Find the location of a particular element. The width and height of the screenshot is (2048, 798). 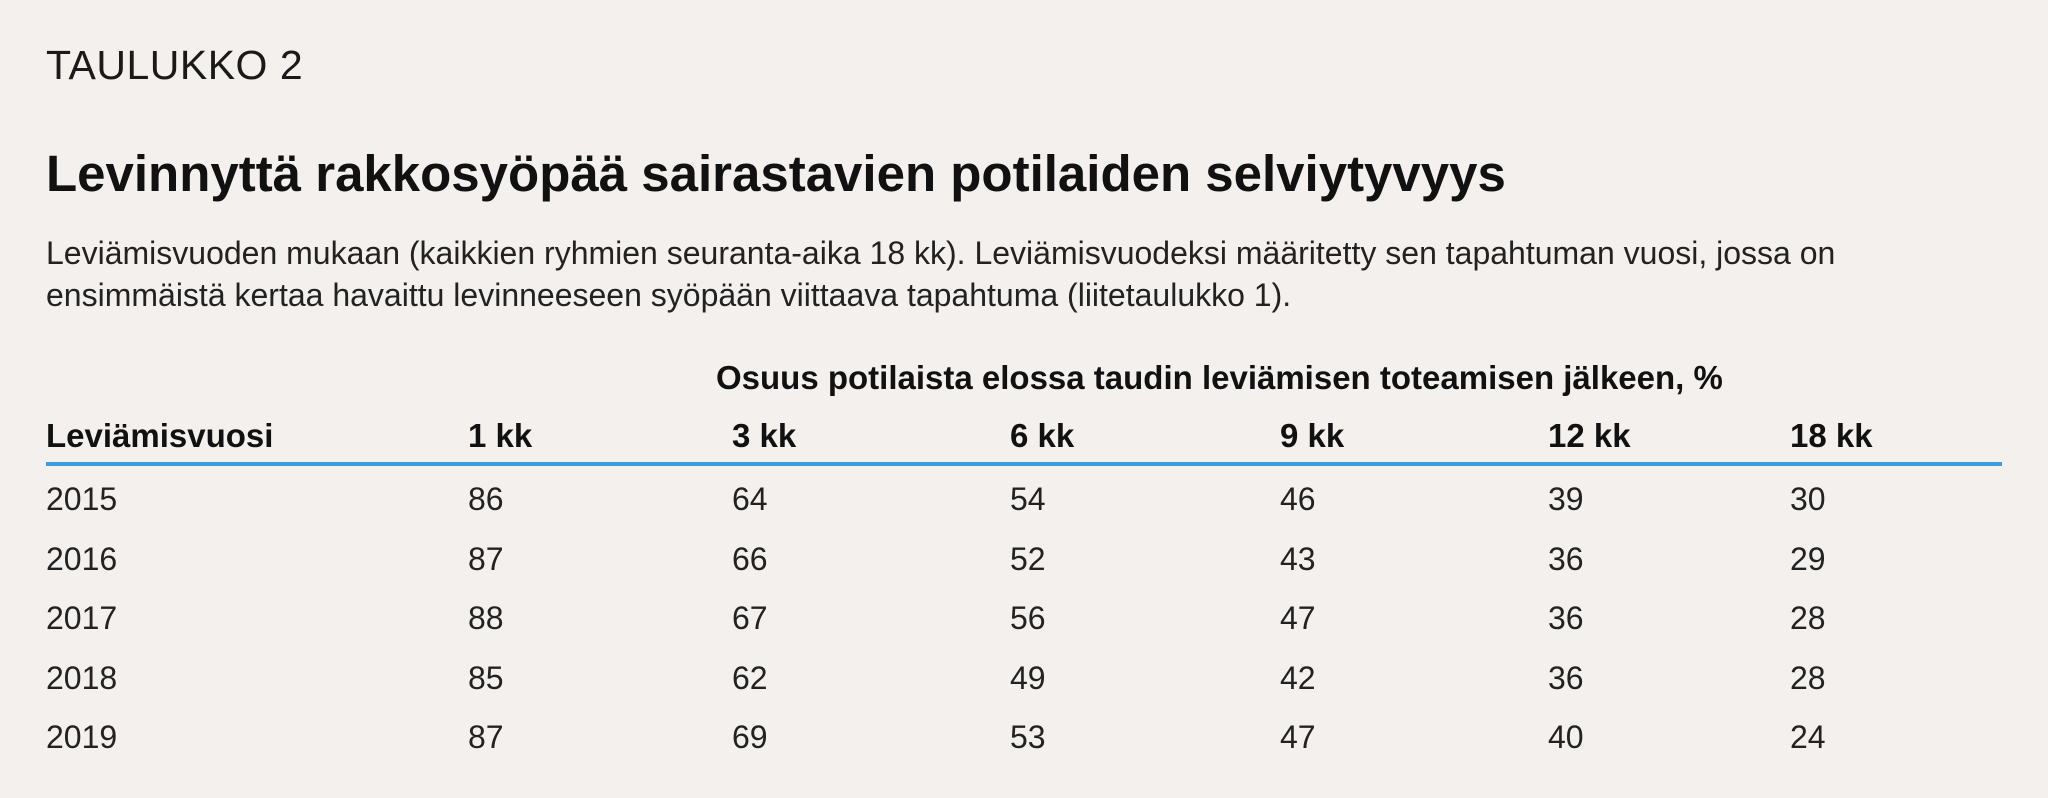

cell-year: 2019 is located at coordinates (82, 737).